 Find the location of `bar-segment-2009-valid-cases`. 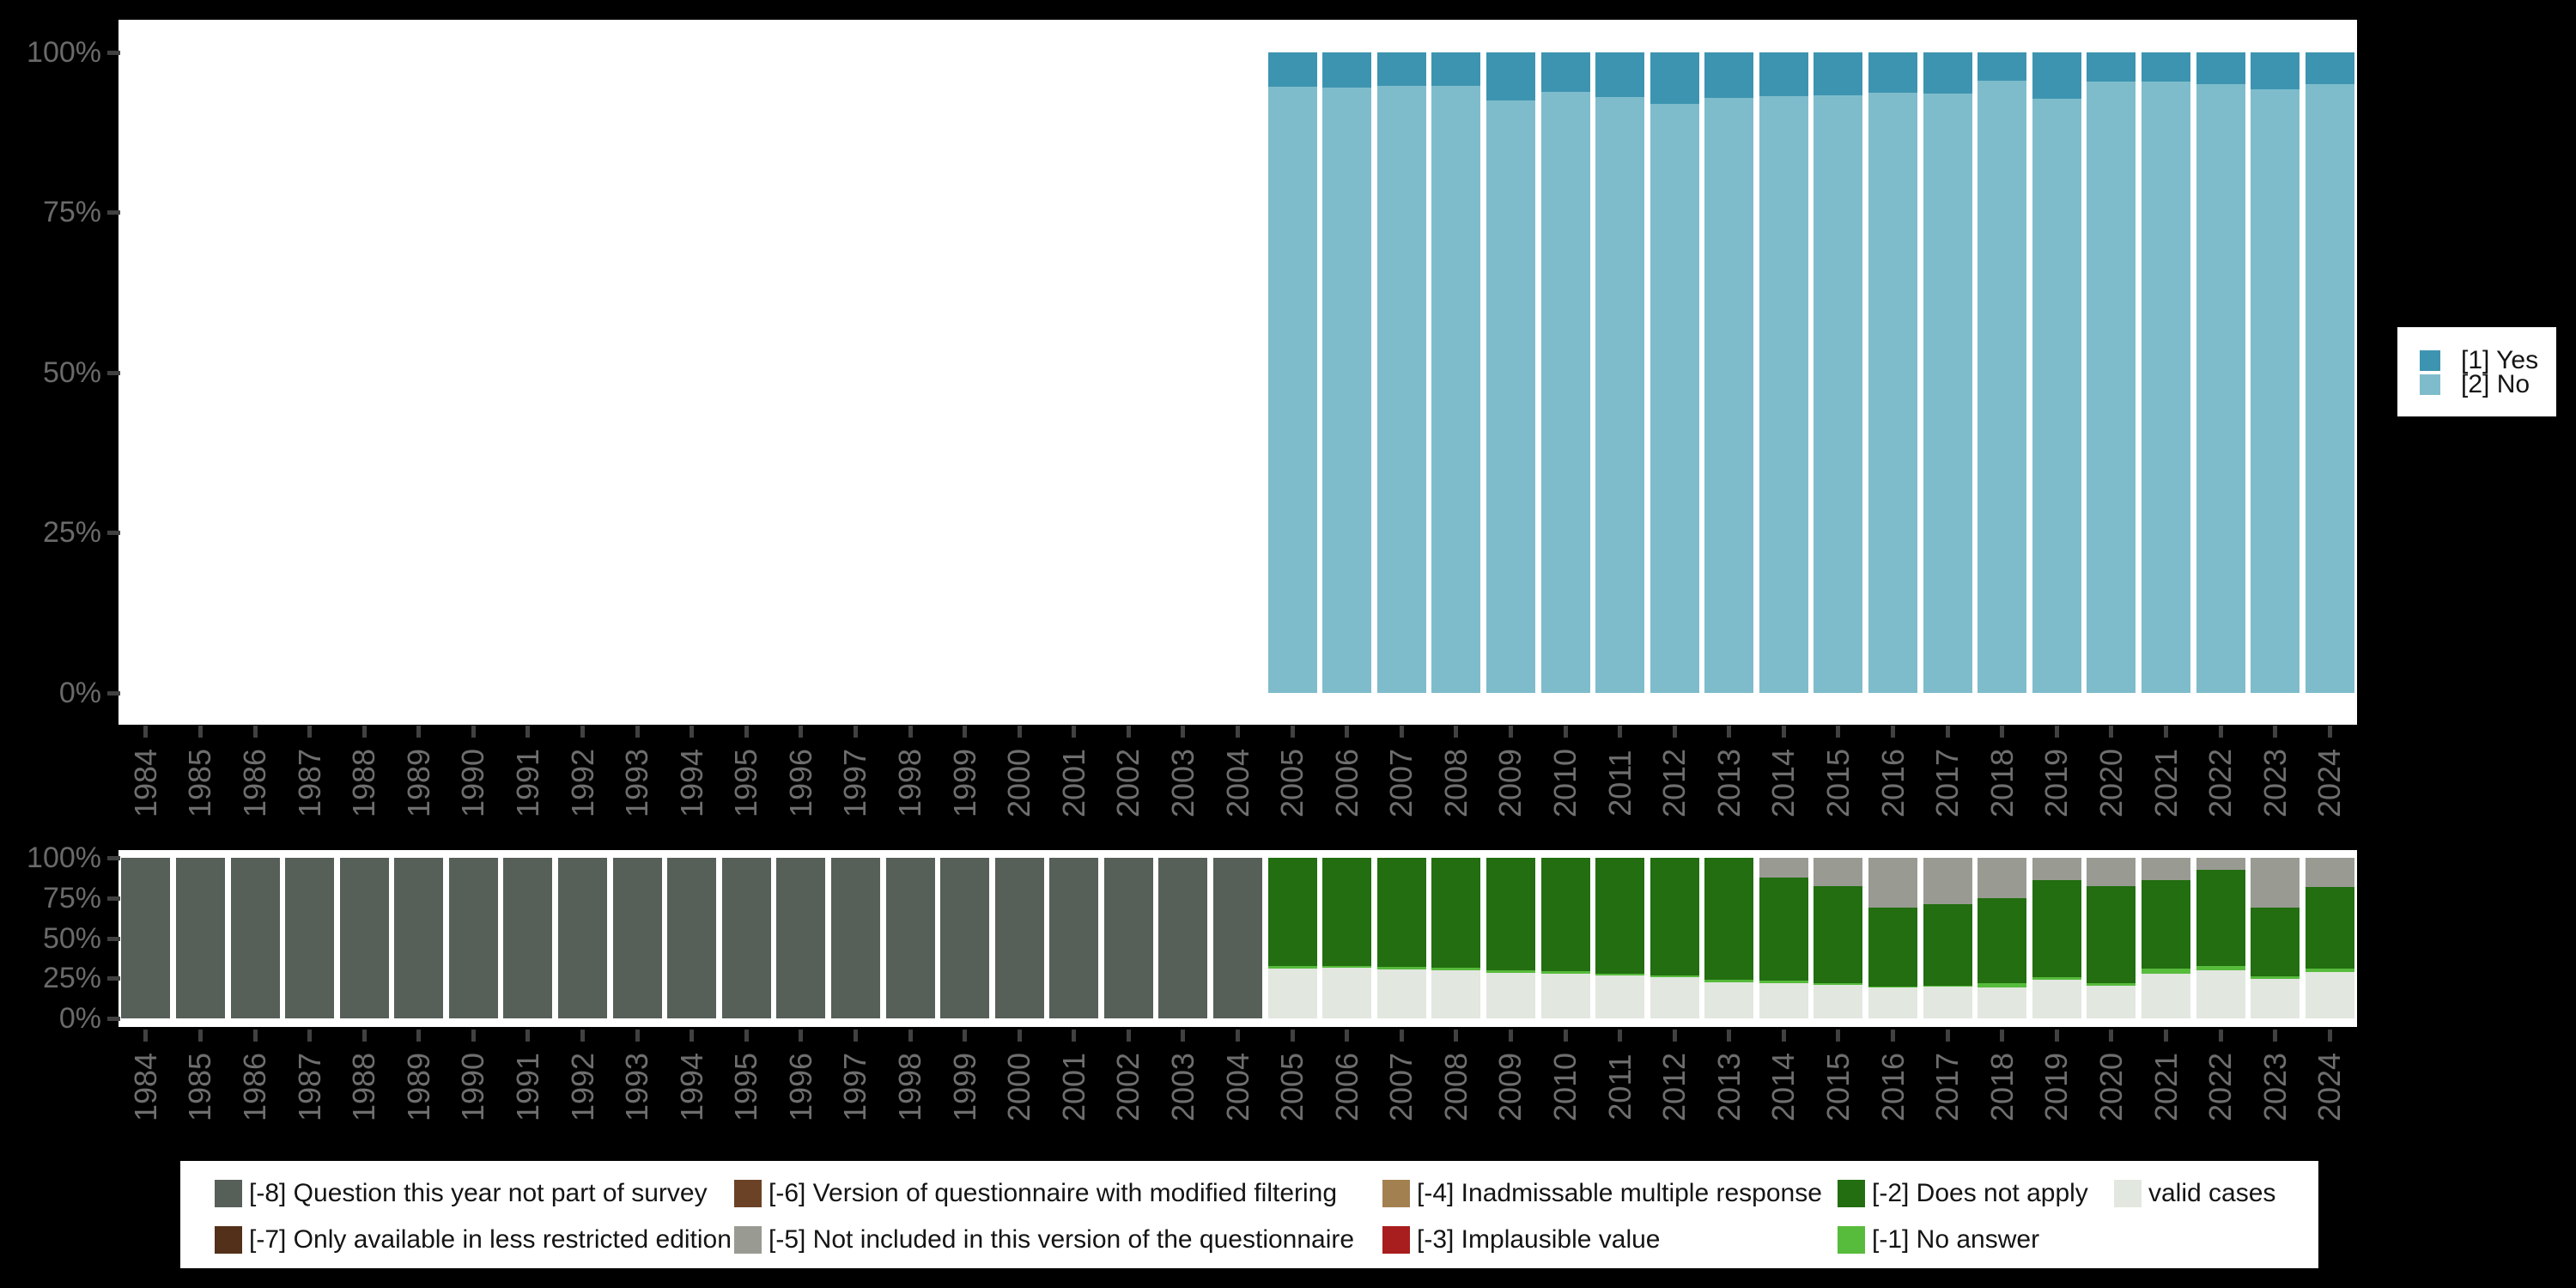

bar-segment-2009-valid-cases is located at coordinates (1510, 995).